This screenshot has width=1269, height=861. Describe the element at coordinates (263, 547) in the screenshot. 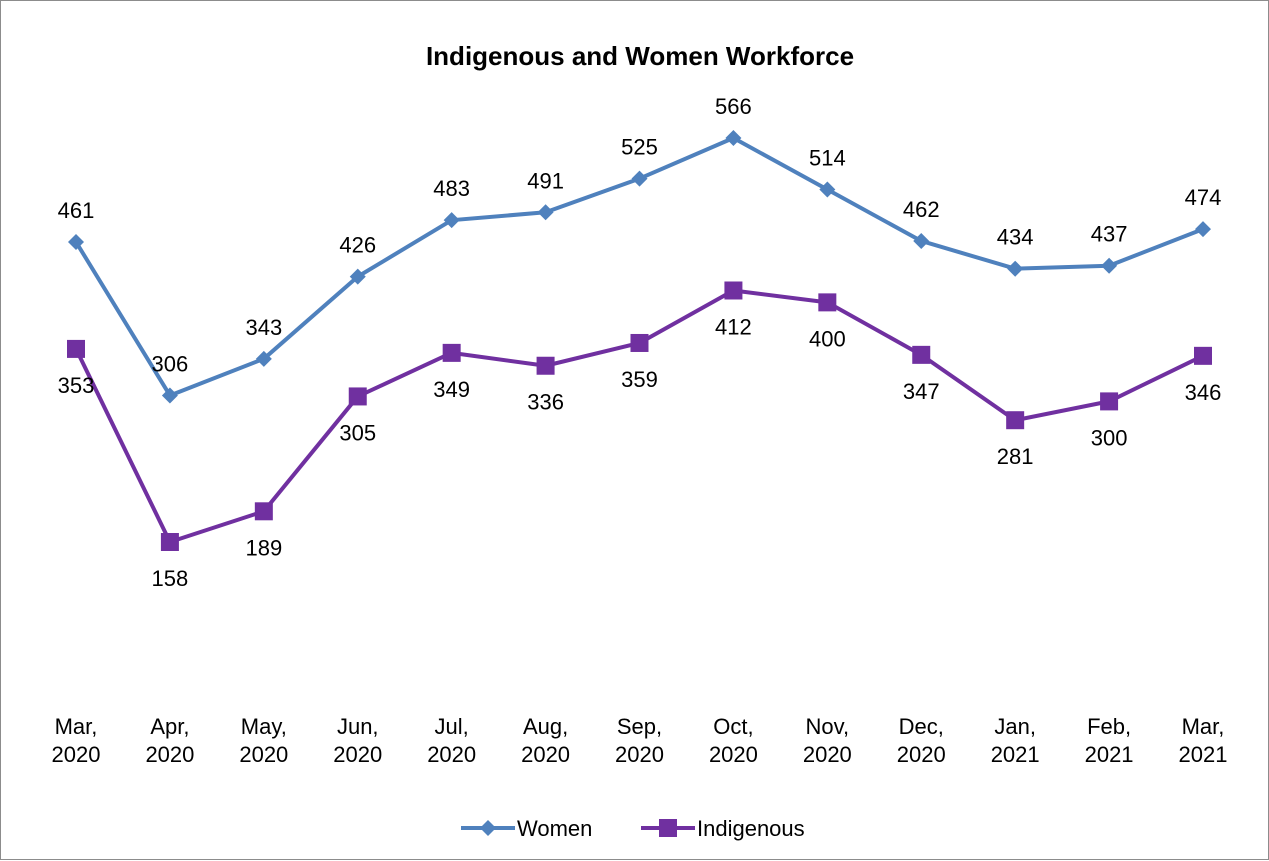

I see `data-label-indigenous: 189` at that location.